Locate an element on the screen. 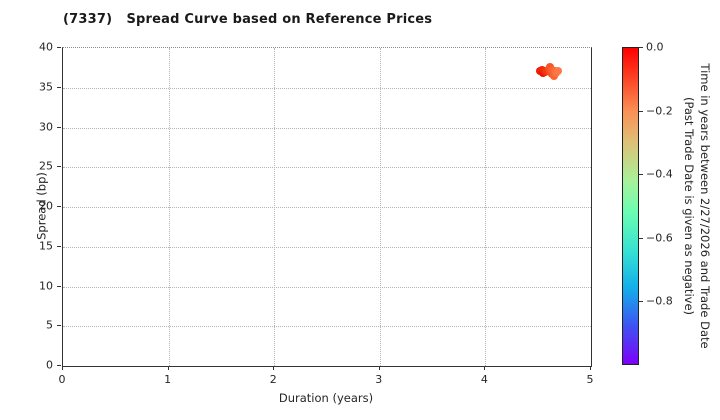 The height and width of the screenshot is (420, 720). x-tick-label: 5 is located at coordinates (590, 379).